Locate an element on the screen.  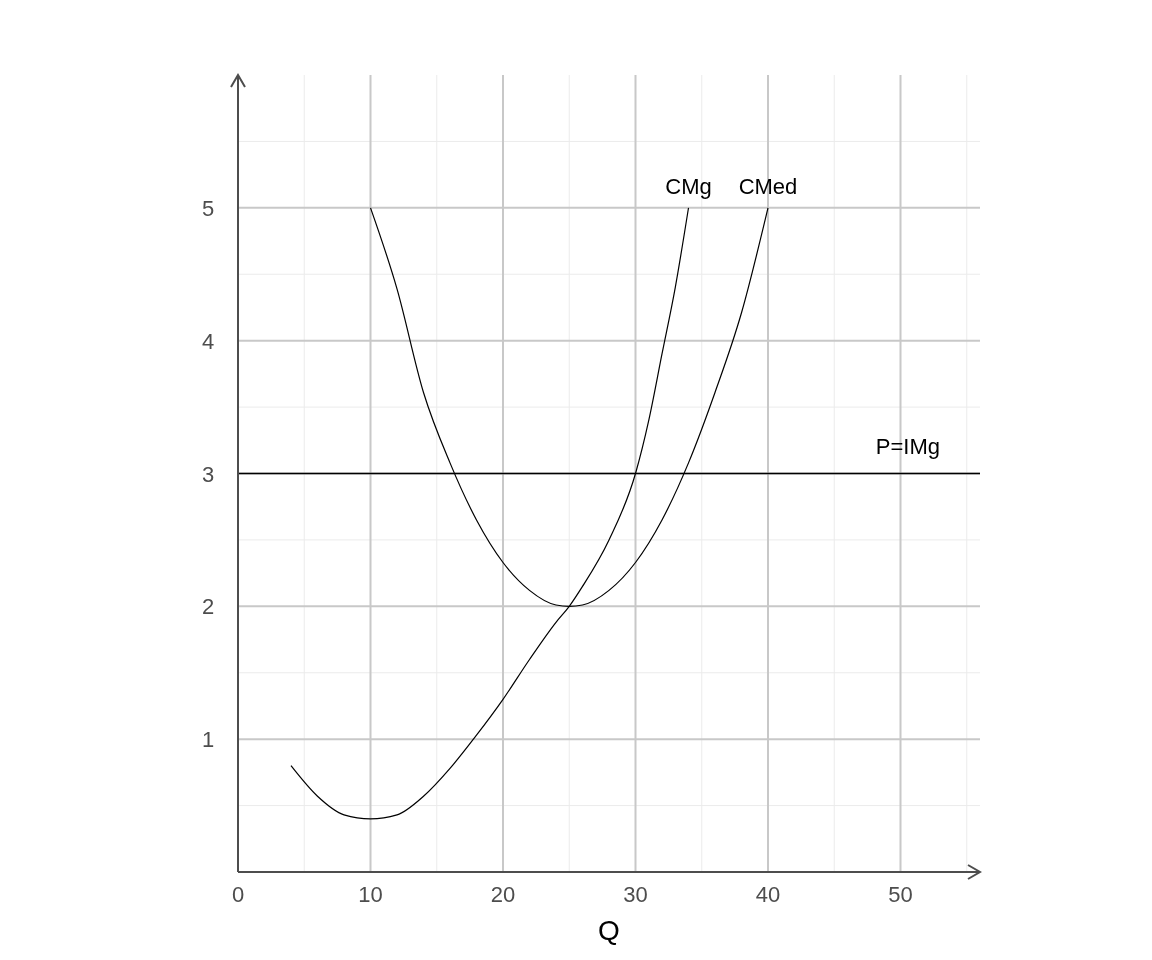
series-label: CMed is located at coordinates (768, 186).